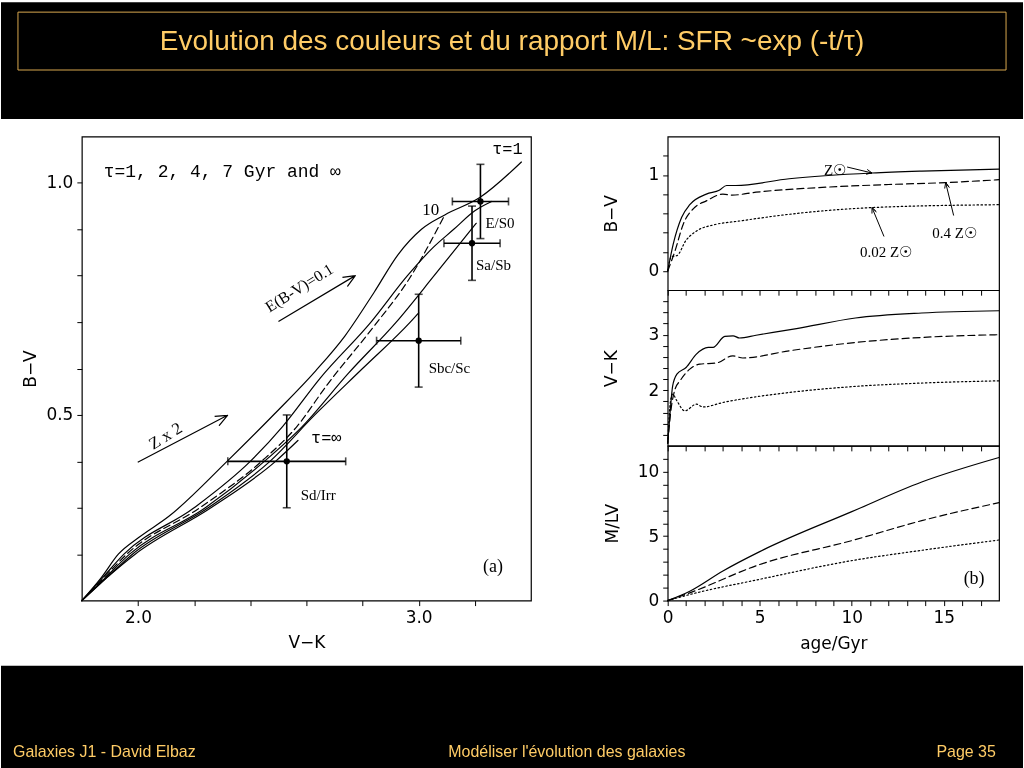 The height and width of the screenshot is (768, 1024). Describe the element at coordinates (222, 171) in the screenshot. I see `annotation: τ=1, 2, 4, 7 Gyr and ∞` at that location.